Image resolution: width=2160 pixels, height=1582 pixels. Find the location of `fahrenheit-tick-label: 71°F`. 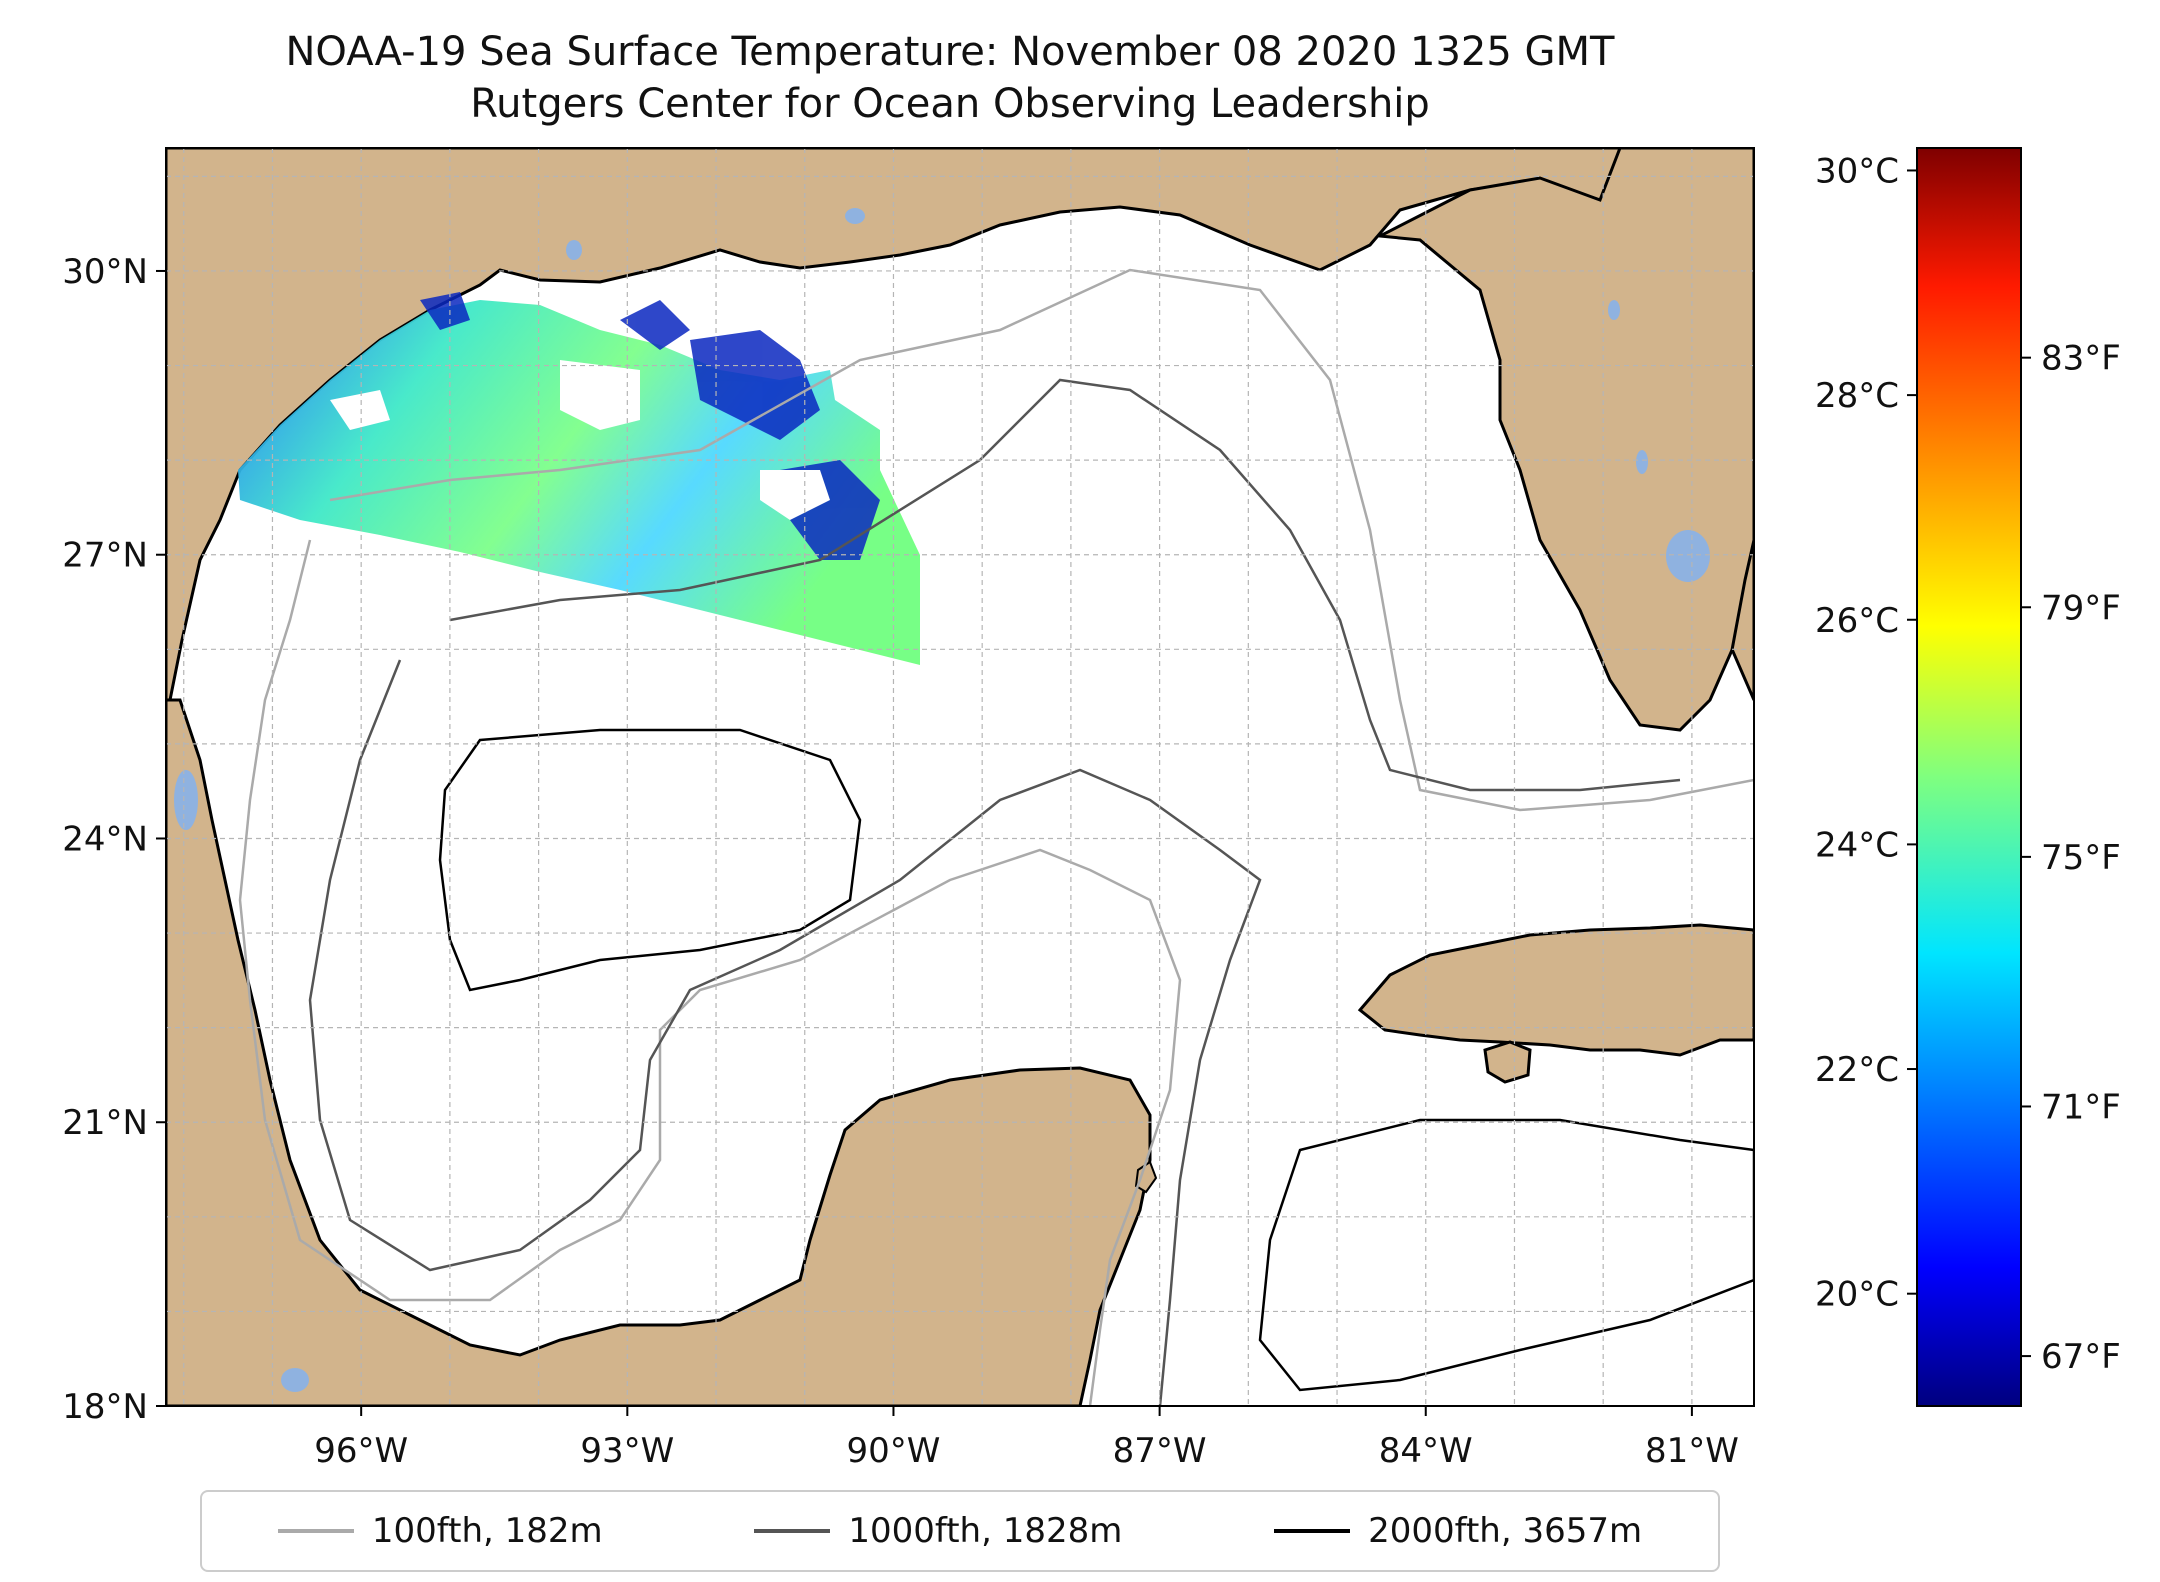

fahrenheit-tick-label: 71°F is located at coordinates (2081, 1107).